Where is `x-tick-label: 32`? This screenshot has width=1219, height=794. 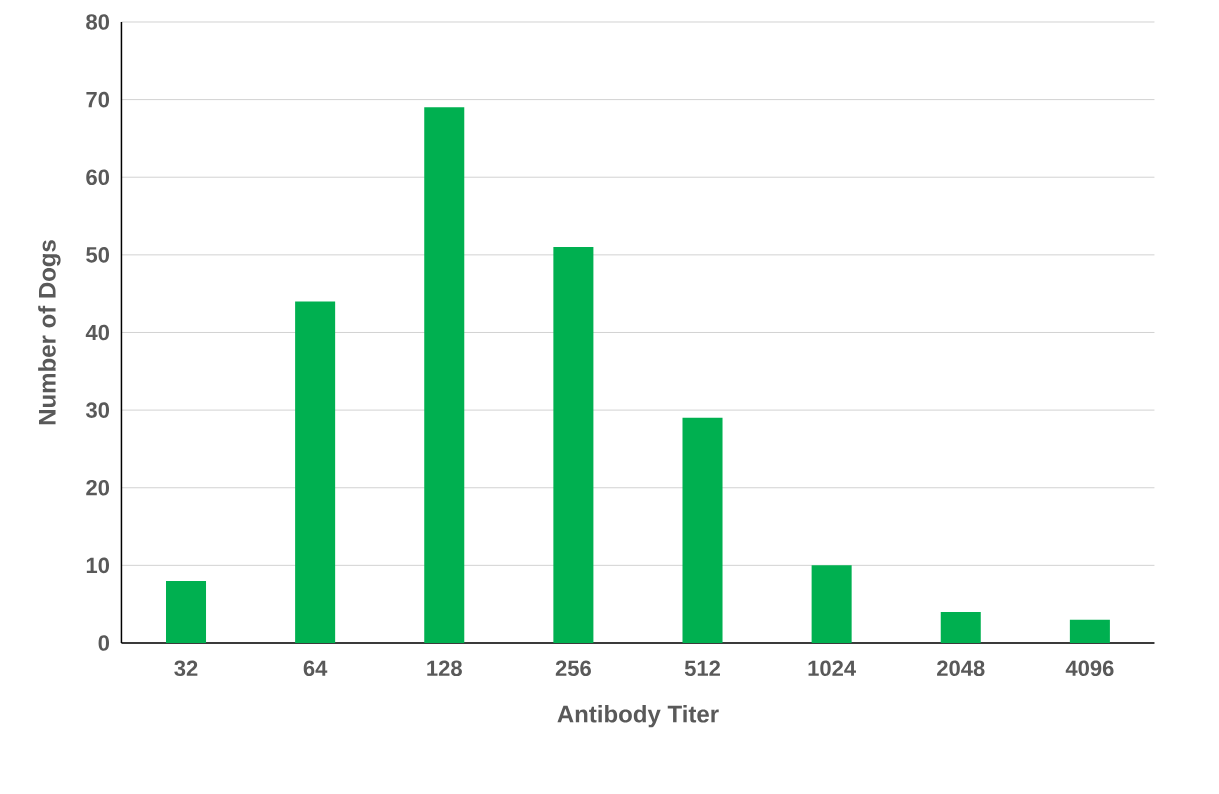 x-tick-label: 32 is located at coordinates (186, 668).